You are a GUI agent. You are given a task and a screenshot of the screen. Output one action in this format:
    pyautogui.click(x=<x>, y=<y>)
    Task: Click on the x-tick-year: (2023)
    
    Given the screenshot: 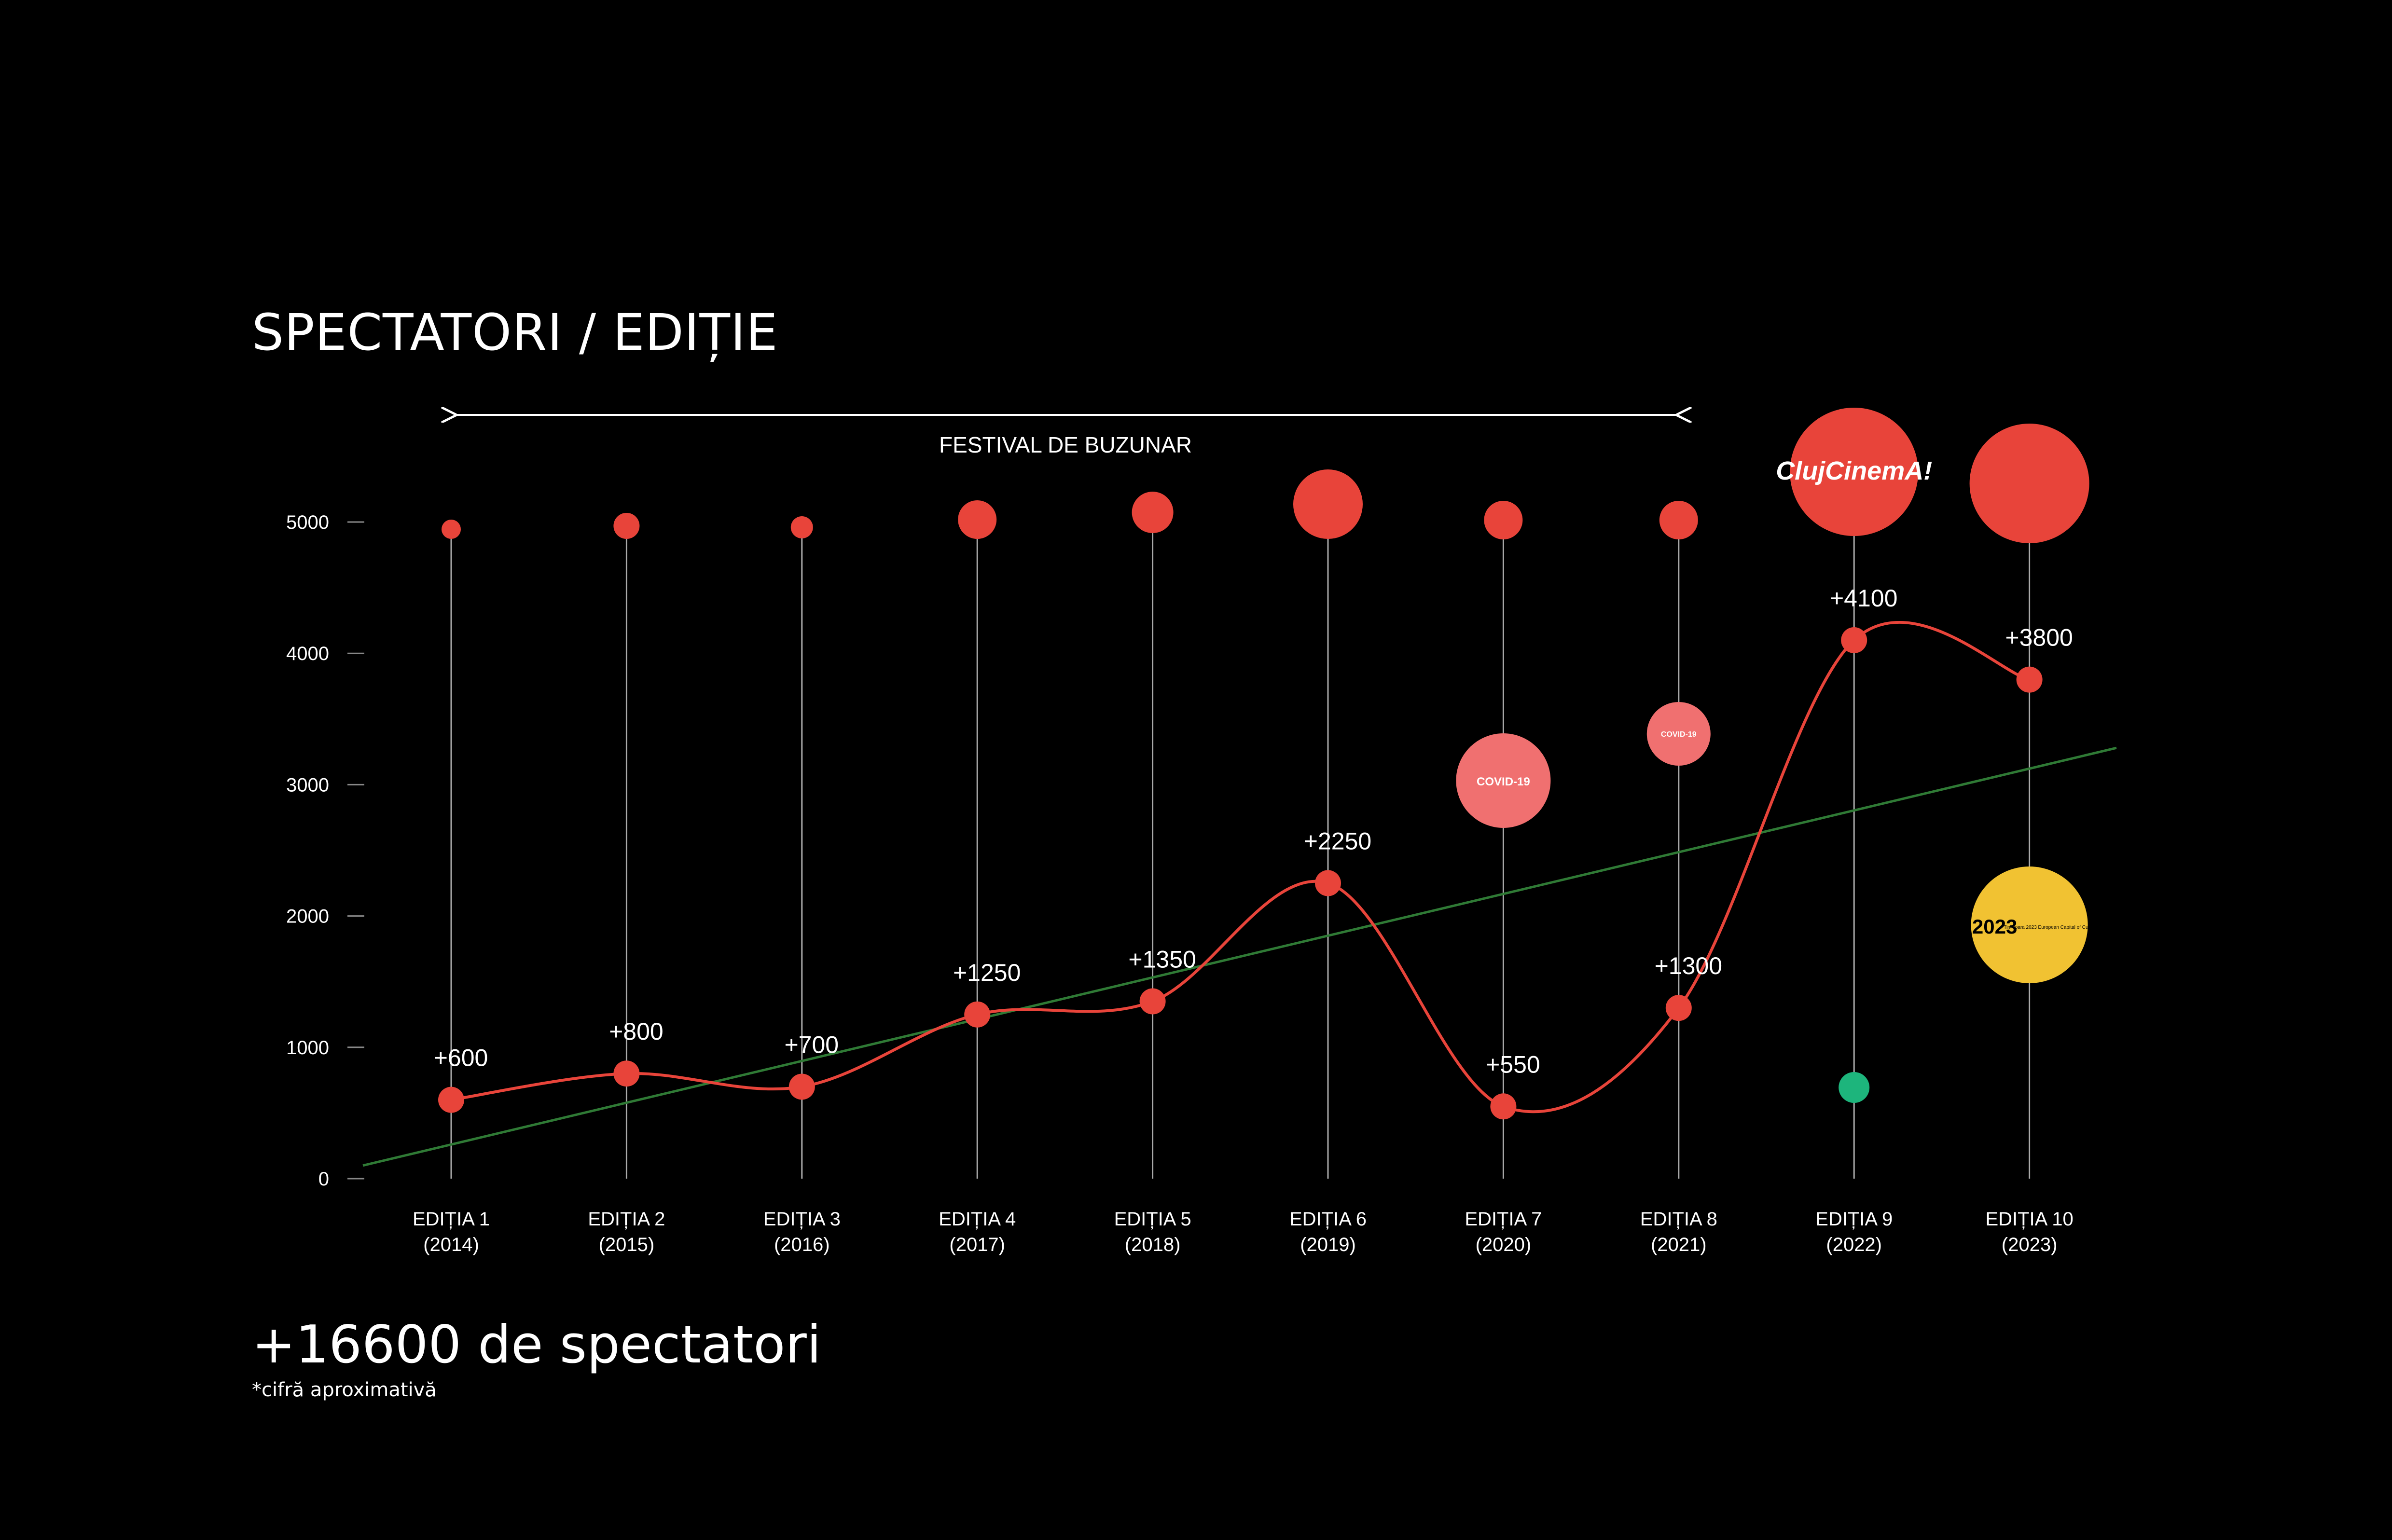 What is the action you would take?
    pyautogui.click(x=2030, y=1244)
    